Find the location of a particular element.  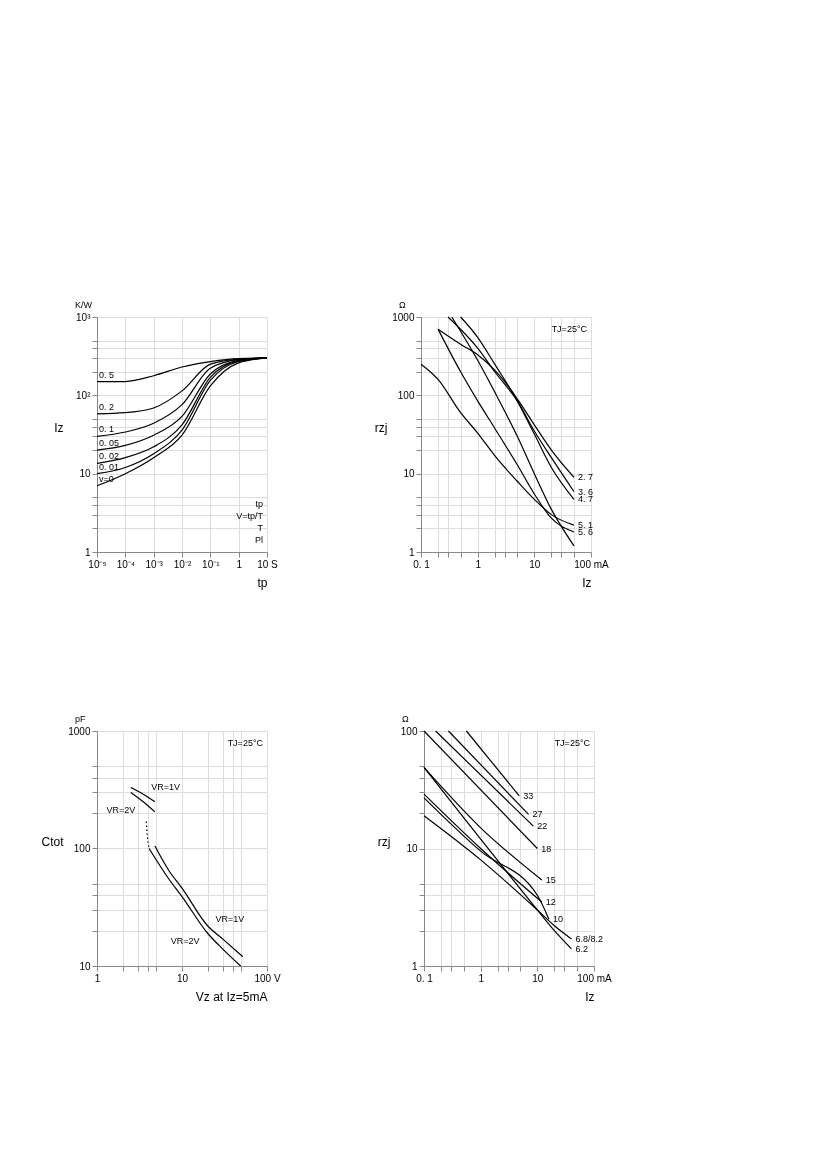

x-tick-label: 10⁻⁵ is located at coordinates (97, 564).